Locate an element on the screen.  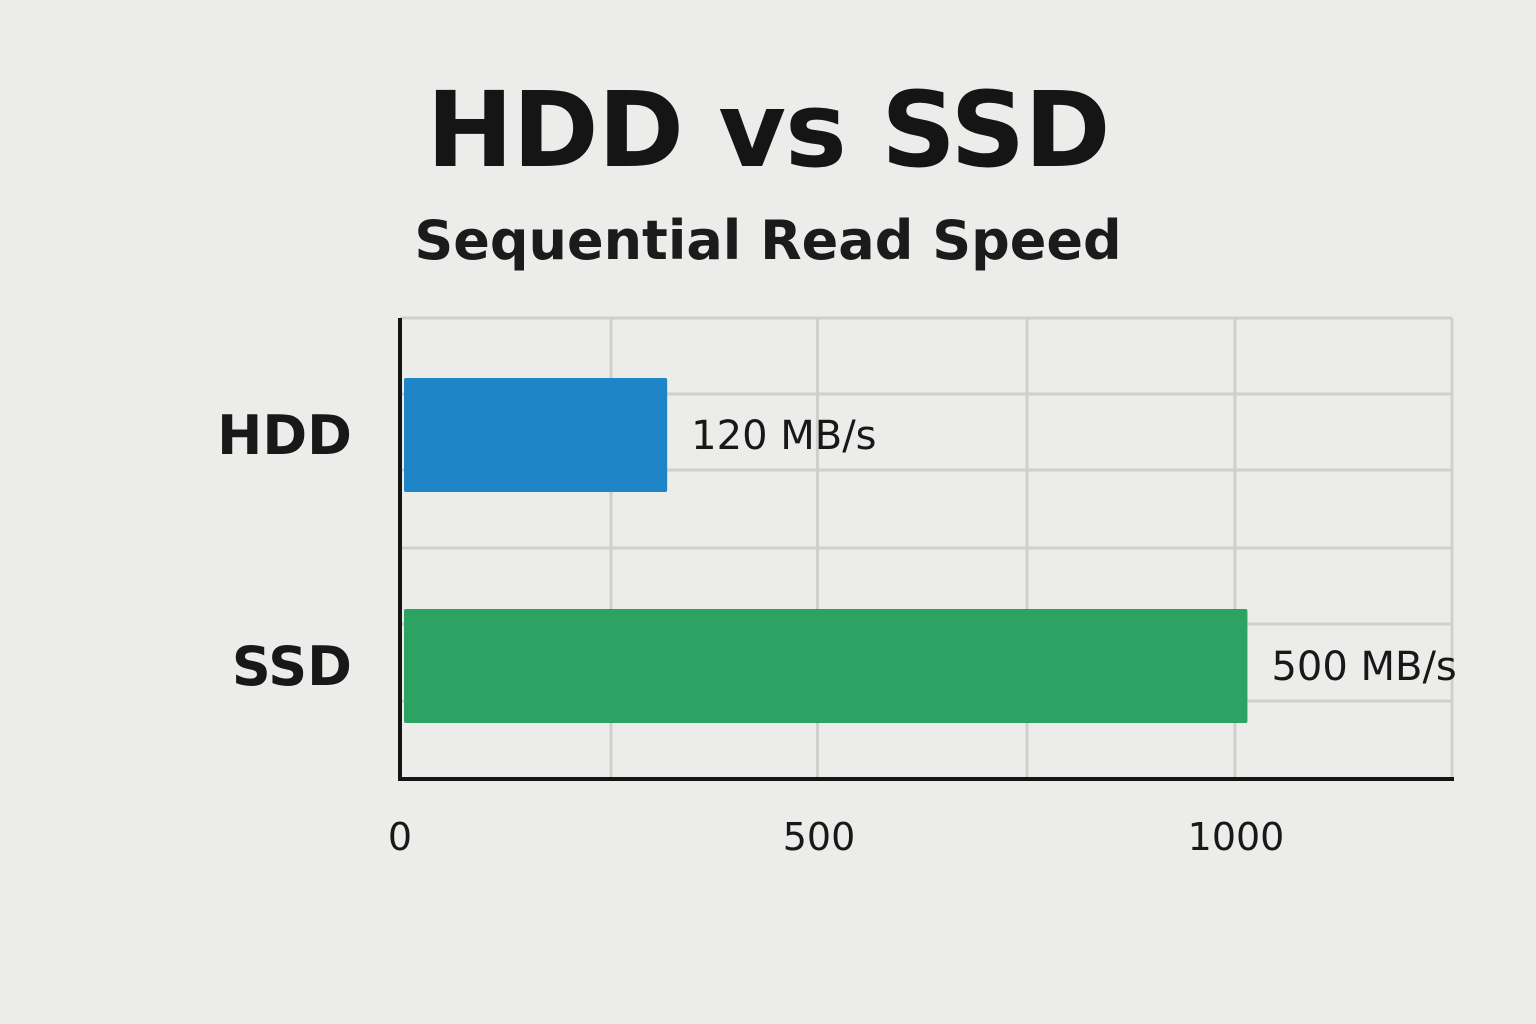
chart-subtitle: Sequential Read Speed is located at coordinates (768, 240).